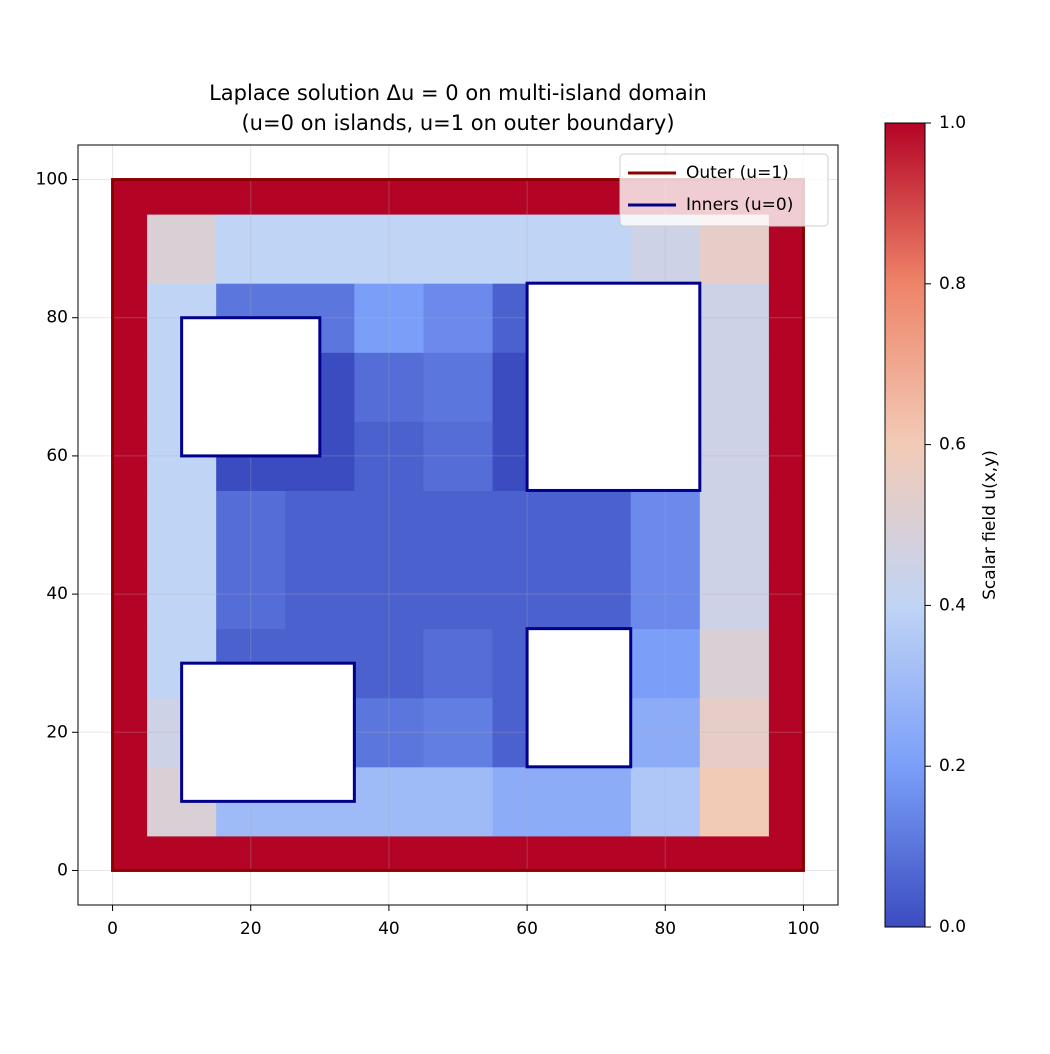 The height and width of the screenshot is (1054, 1050). I want to click on x-tick-label: 100, so click(803, 929).